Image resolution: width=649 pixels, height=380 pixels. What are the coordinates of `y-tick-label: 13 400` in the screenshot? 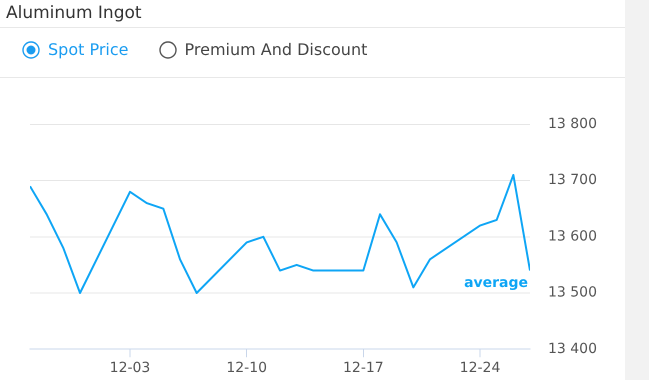 It's located at (573, 348).